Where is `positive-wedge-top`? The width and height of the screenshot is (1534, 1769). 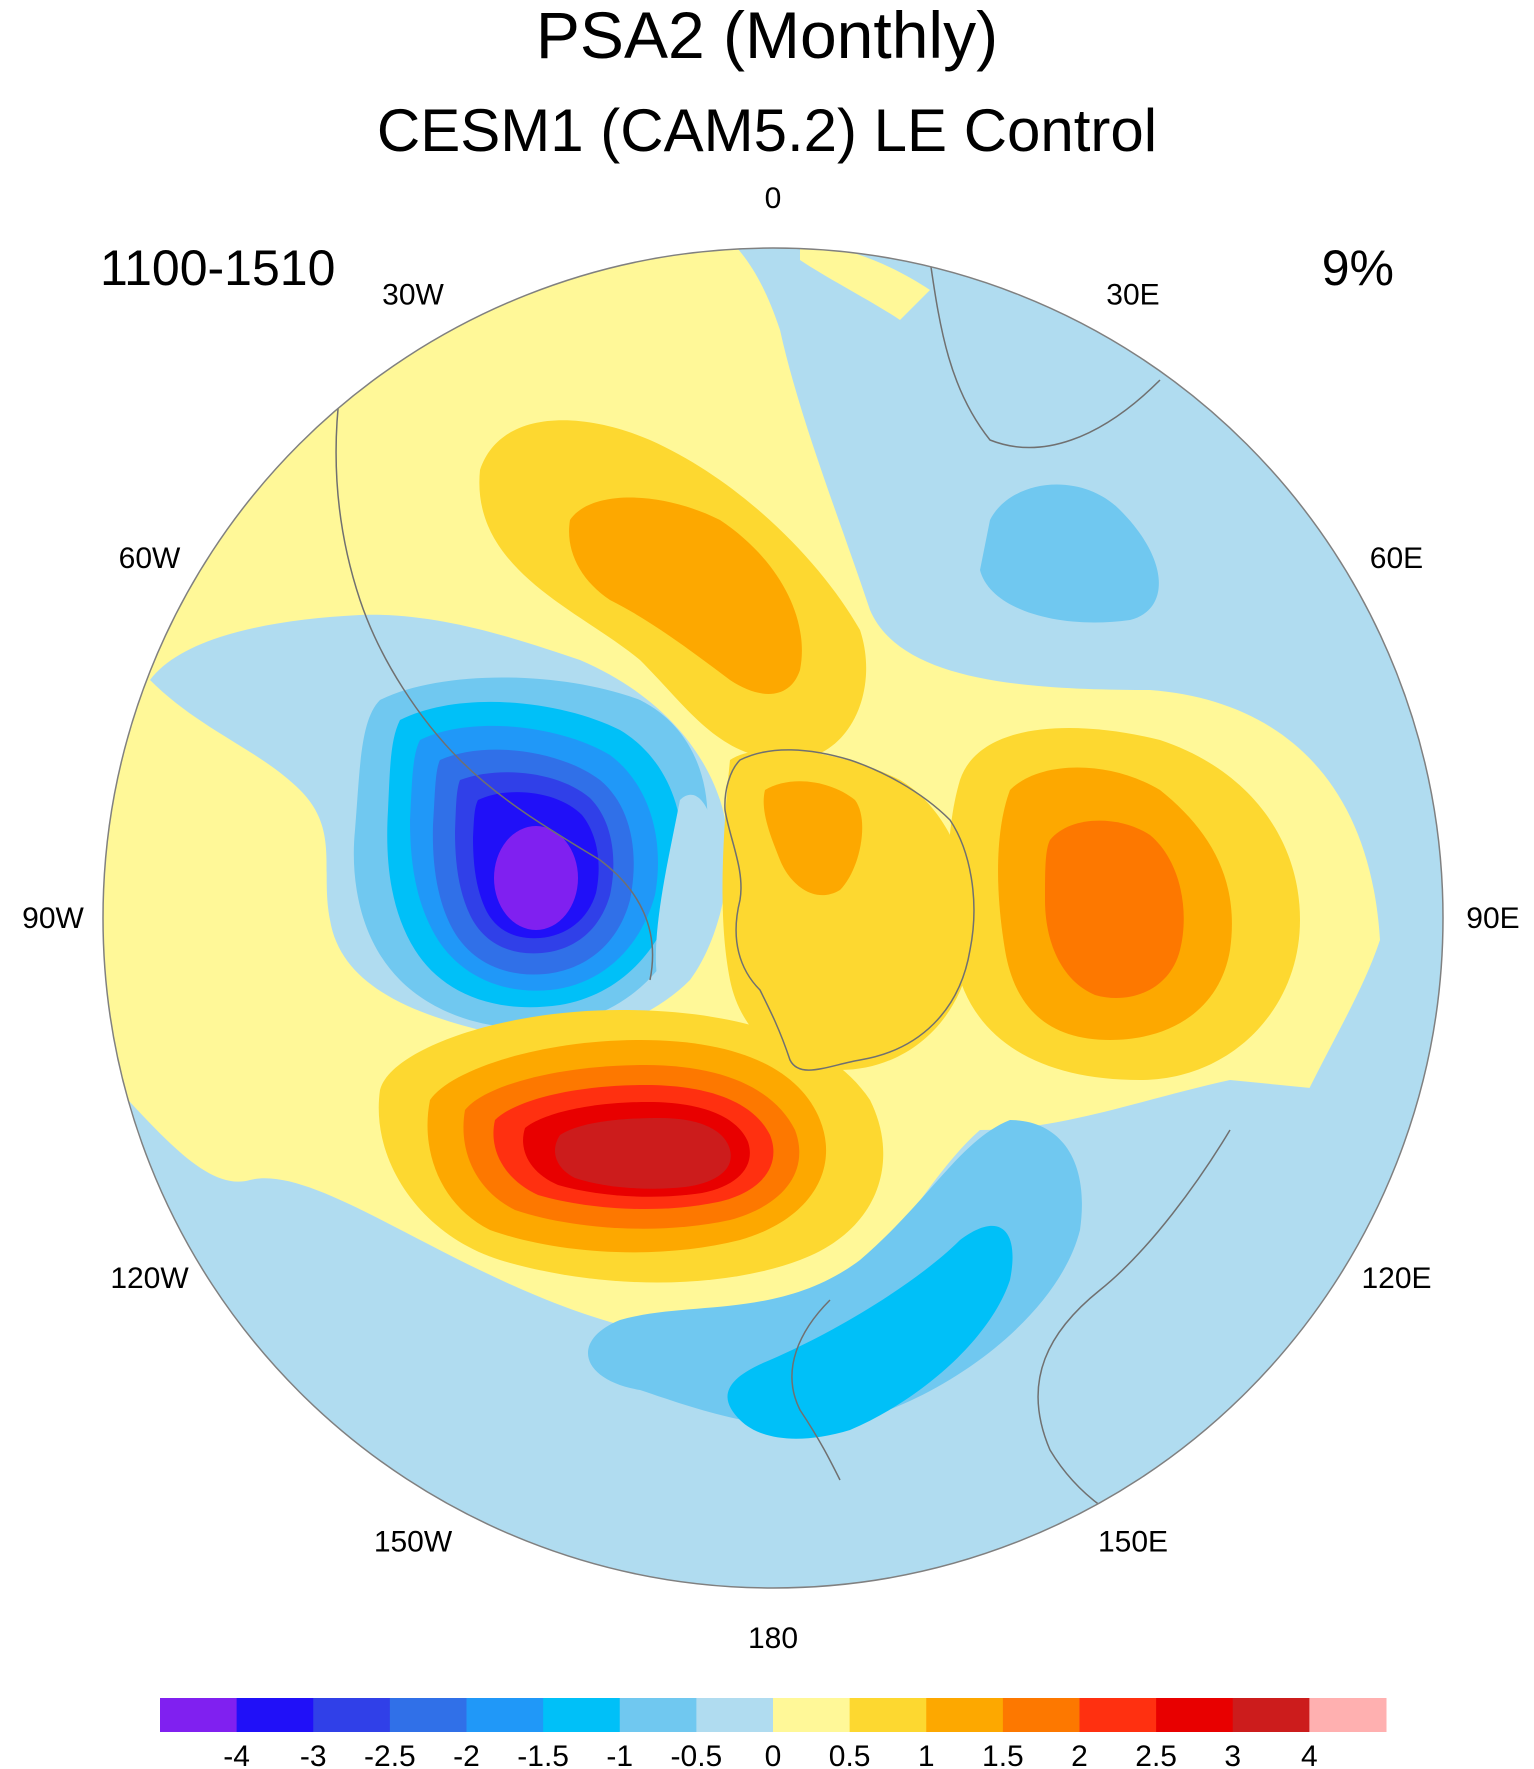 positive-wedge-top is located at coordinates (865, 284).